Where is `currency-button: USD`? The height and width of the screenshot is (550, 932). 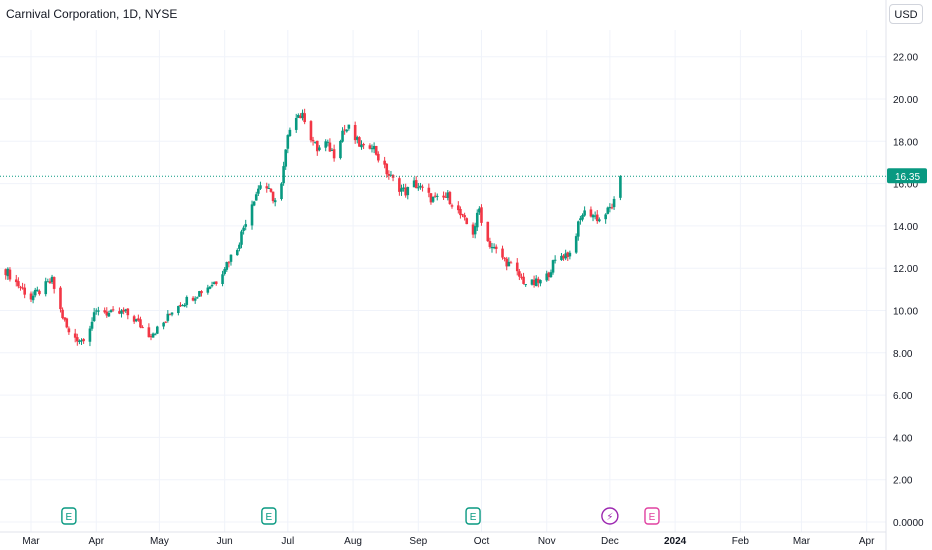
currency-button: USD is located at coordinates (906, 14).